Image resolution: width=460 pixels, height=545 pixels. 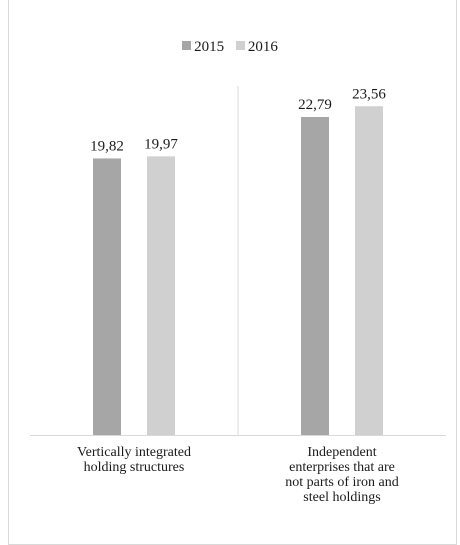 What do you see at coordinates (187, 45) in the screenshot?
I see `legend-swatch-2015` at bounding box center [187, 45].